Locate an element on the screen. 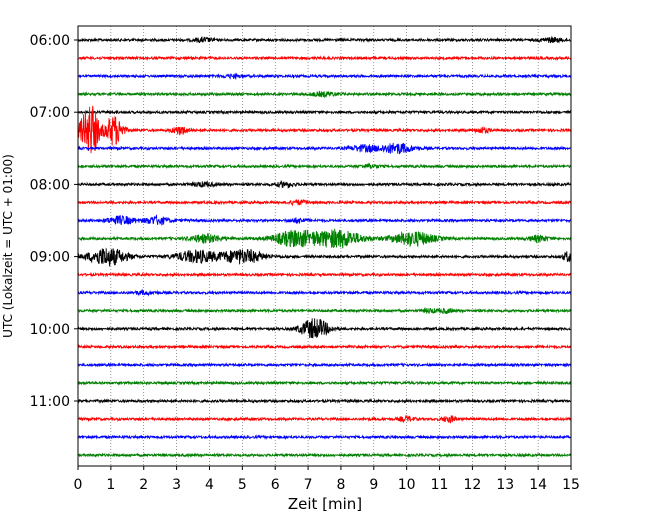 The height and width of the screenshot is (520, 650). y-axis-label: UTC (Lokalzeit = UTC + 01:00) is located at coordinates (8, 246).